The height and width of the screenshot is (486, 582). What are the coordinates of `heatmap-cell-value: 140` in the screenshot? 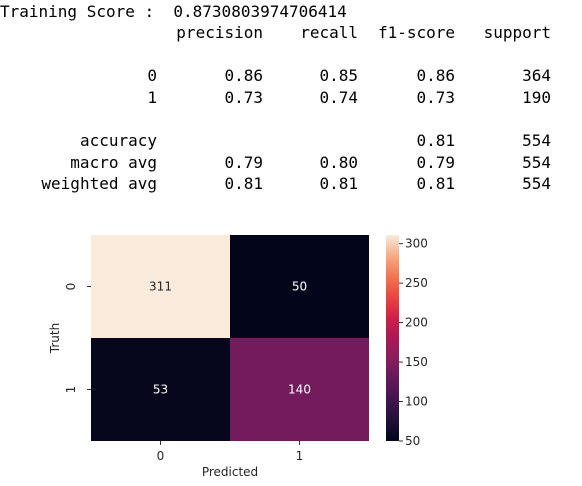 It's located at (299, 390).